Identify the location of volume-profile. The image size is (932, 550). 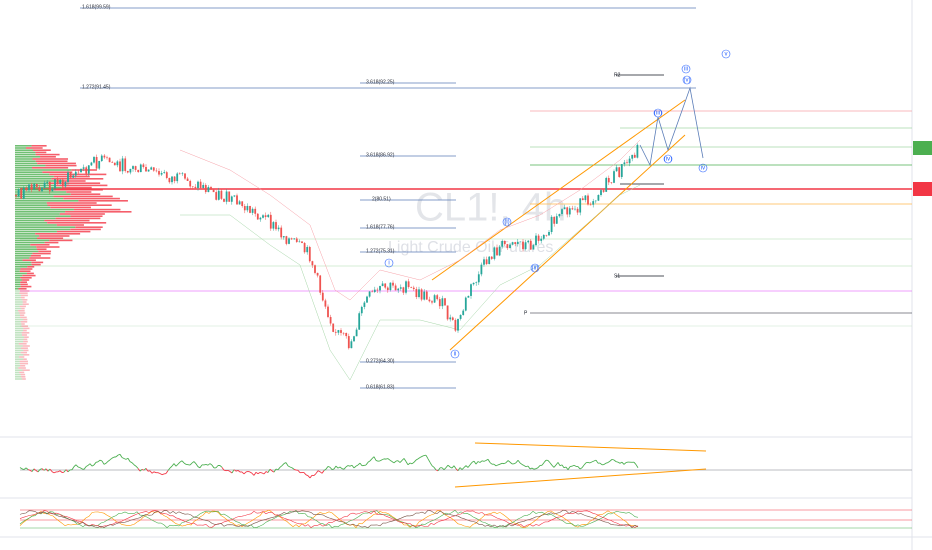
(73, 262).